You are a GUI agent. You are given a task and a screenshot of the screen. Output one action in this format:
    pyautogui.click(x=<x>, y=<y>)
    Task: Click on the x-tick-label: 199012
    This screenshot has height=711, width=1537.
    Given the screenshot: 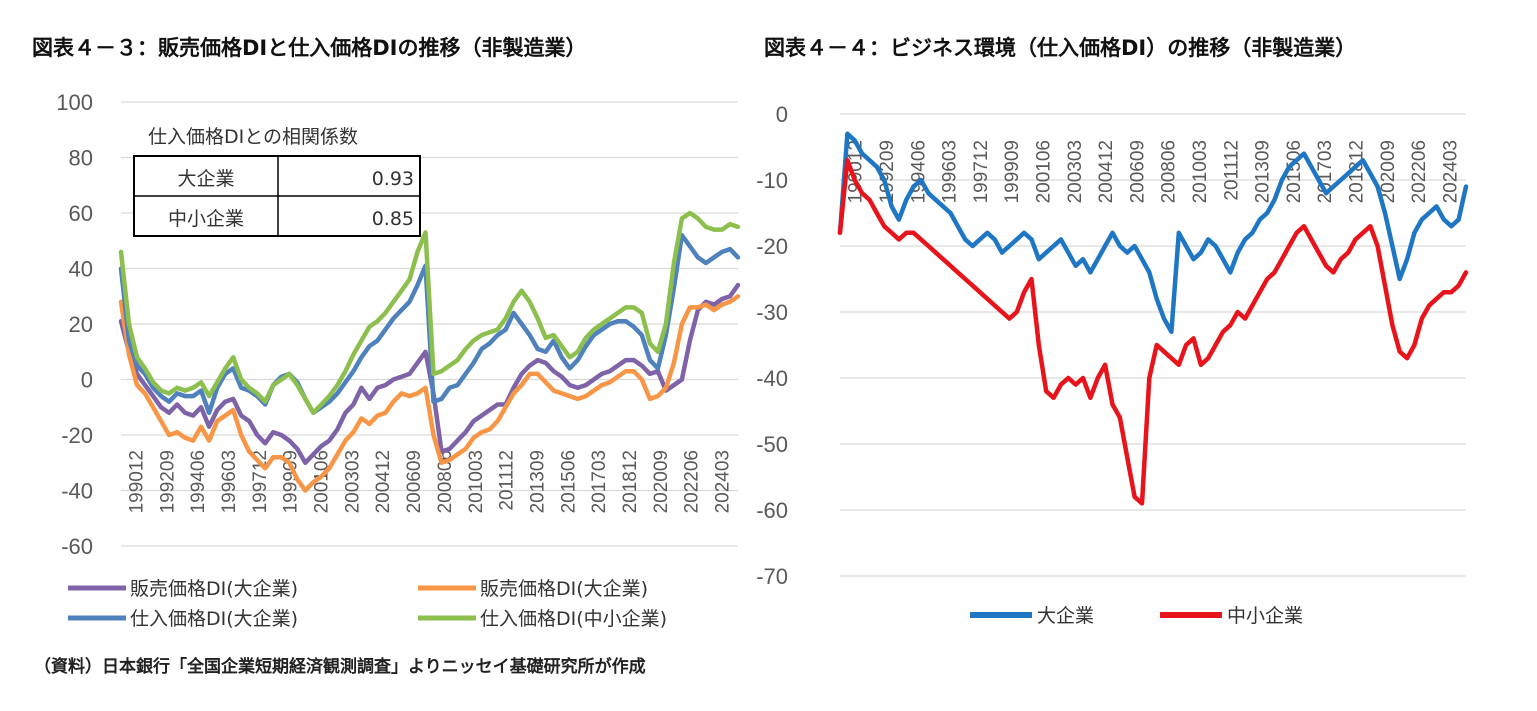 What is the action you would take?
    pyautogui.click(x=136, y=481)
    